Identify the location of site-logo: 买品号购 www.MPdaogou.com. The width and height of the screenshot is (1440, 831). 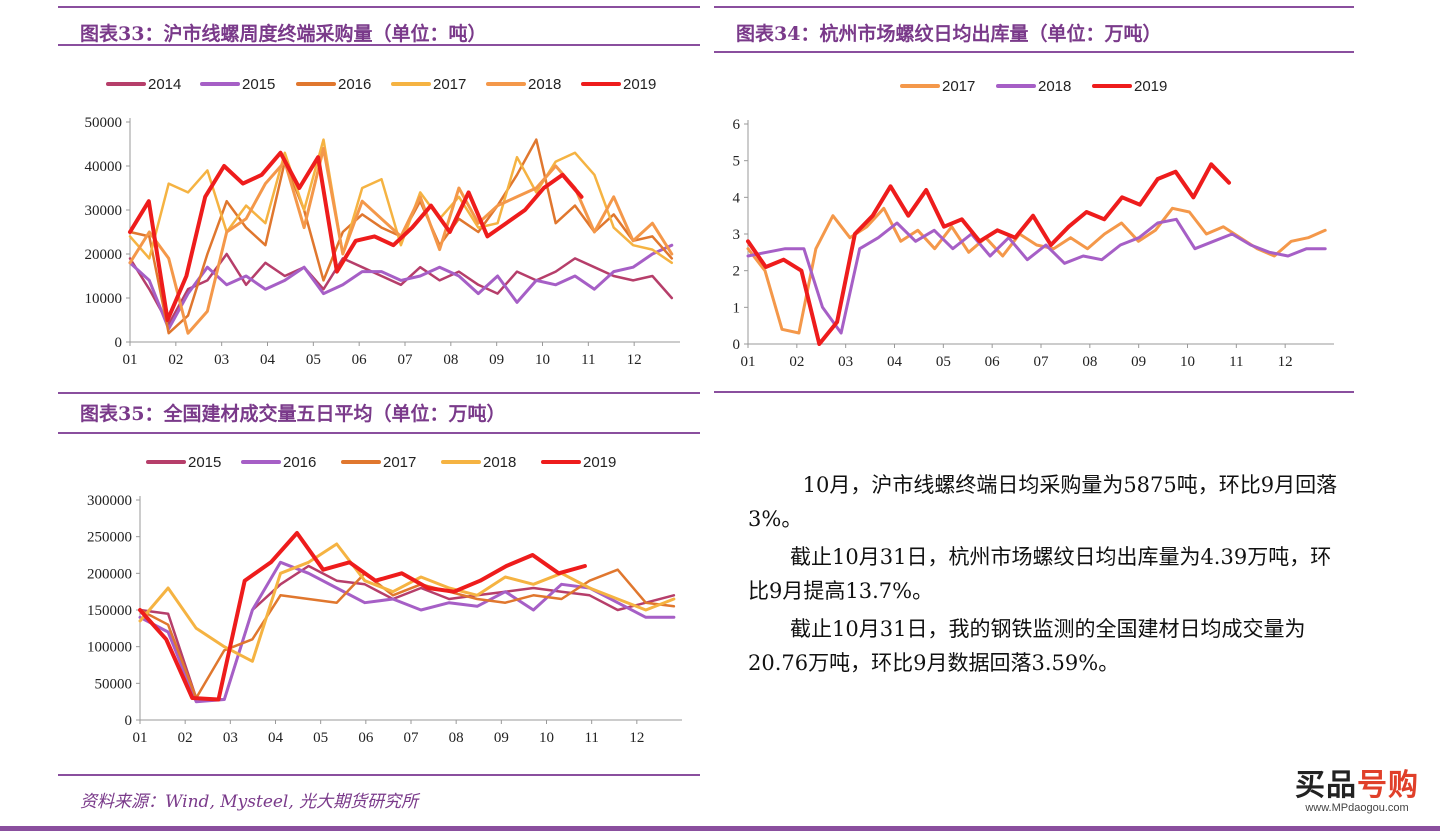
(1357, 787).